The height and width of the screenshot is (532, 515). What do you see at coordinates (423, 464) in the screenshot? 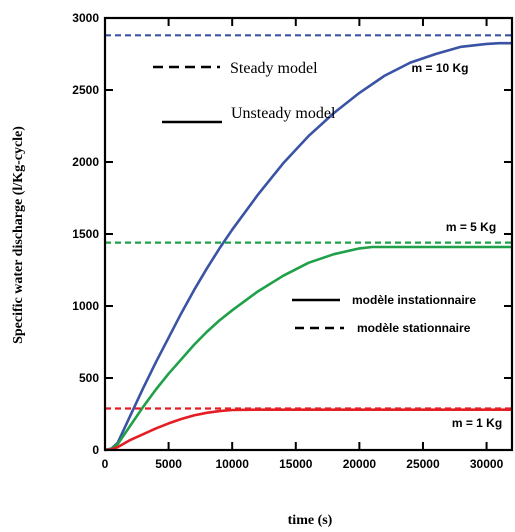
I see `x-tick-label: 25000` at bounding box center [423, 464].